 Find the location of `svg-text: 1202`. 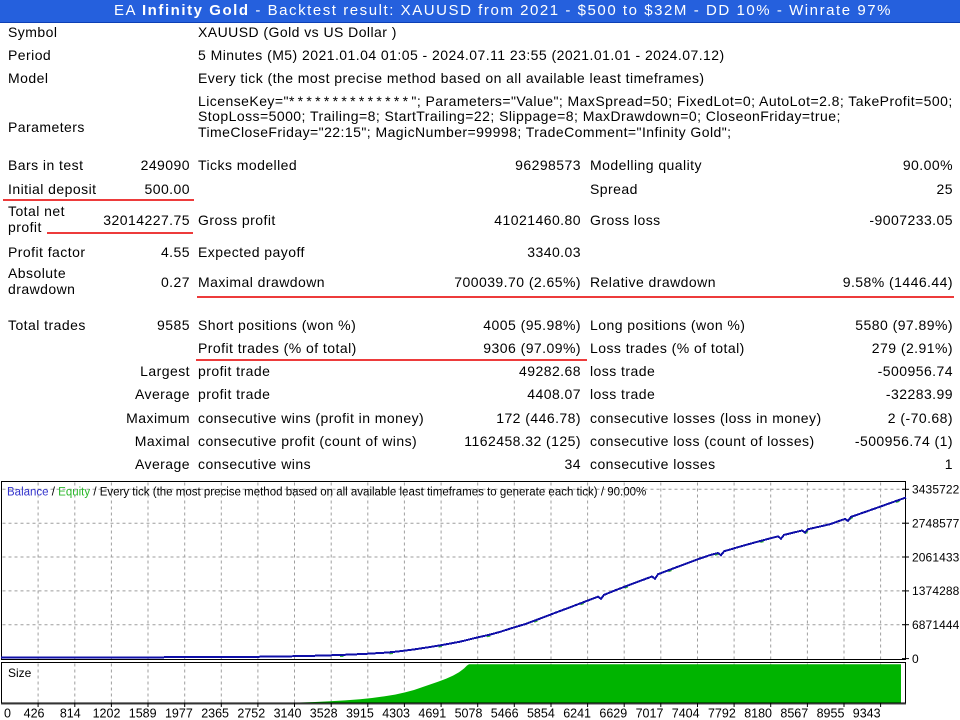

svg-text: 1202 is located at coordinates (107, 713).